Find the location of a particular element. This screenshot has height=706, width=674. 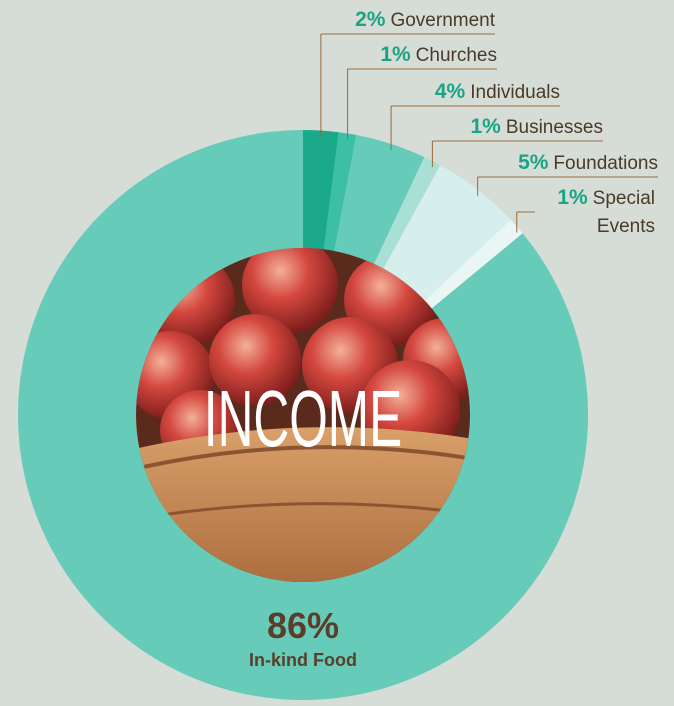

value-label: 2% is located at coordinates (370, 19).